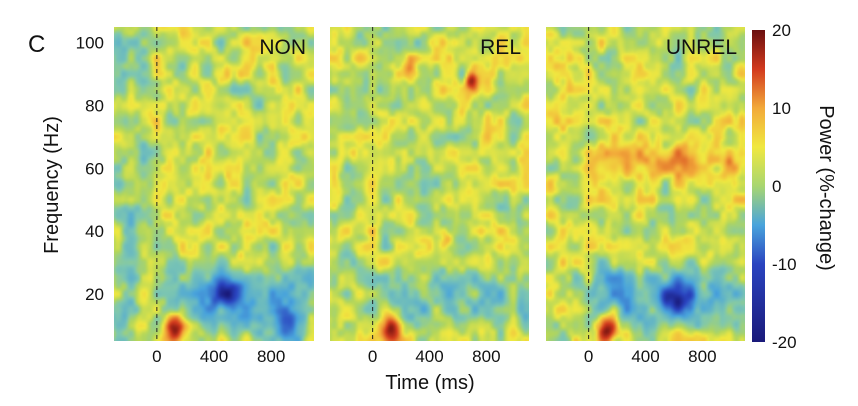 The image size is (858, 406). What do you see at coordinates (781, 108) in the screenshot?
I see `colorbar-tick-label: 10` at bounding box center [781, 108].